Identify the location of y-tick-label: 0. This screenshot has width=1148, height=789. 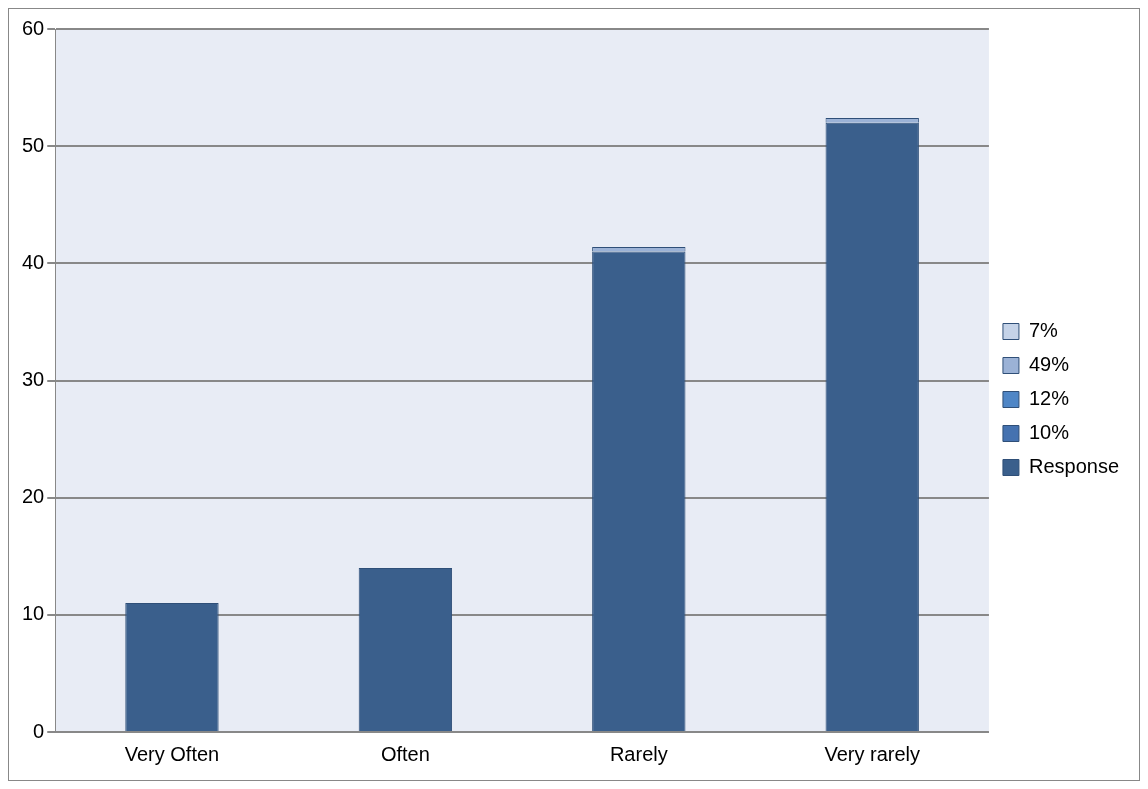
(39, 730).